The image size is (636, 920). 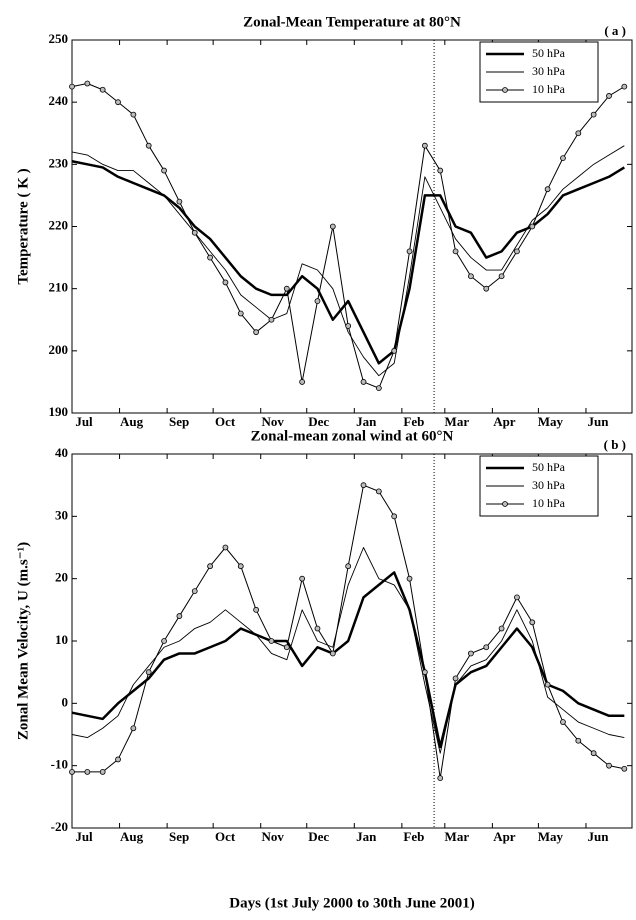 What do you see at coordinates (273, 421) in the screenshot?
I see `x-tick-label: Nov` at bounding box center [273, 421].